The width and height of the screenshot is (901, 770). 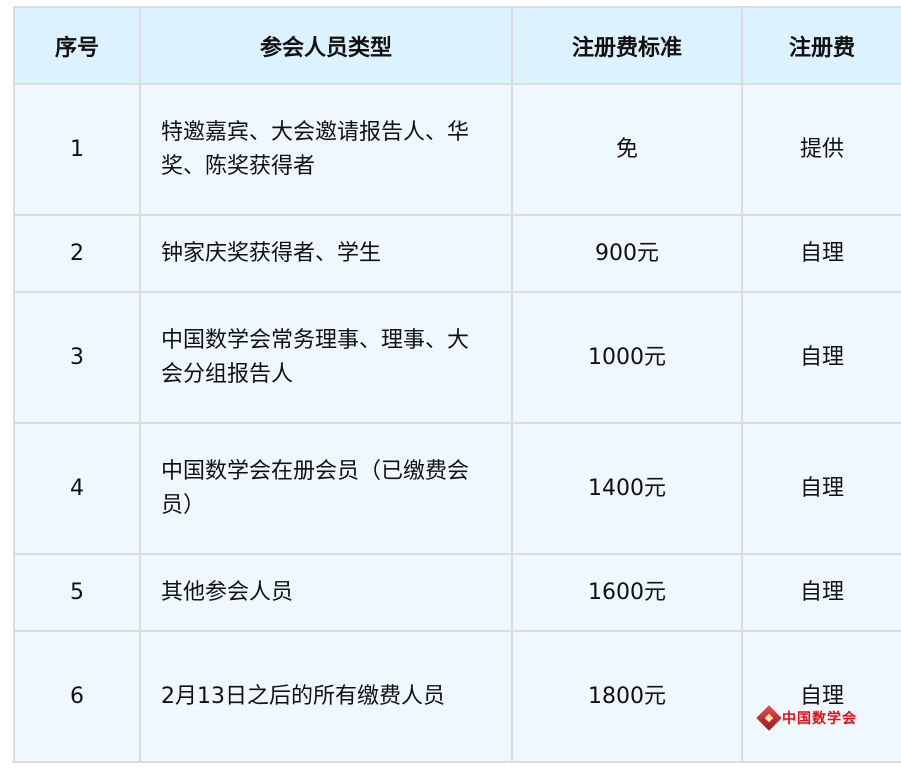 I want to click on header-type: 参会人员类型, so click(x=326, y=45).